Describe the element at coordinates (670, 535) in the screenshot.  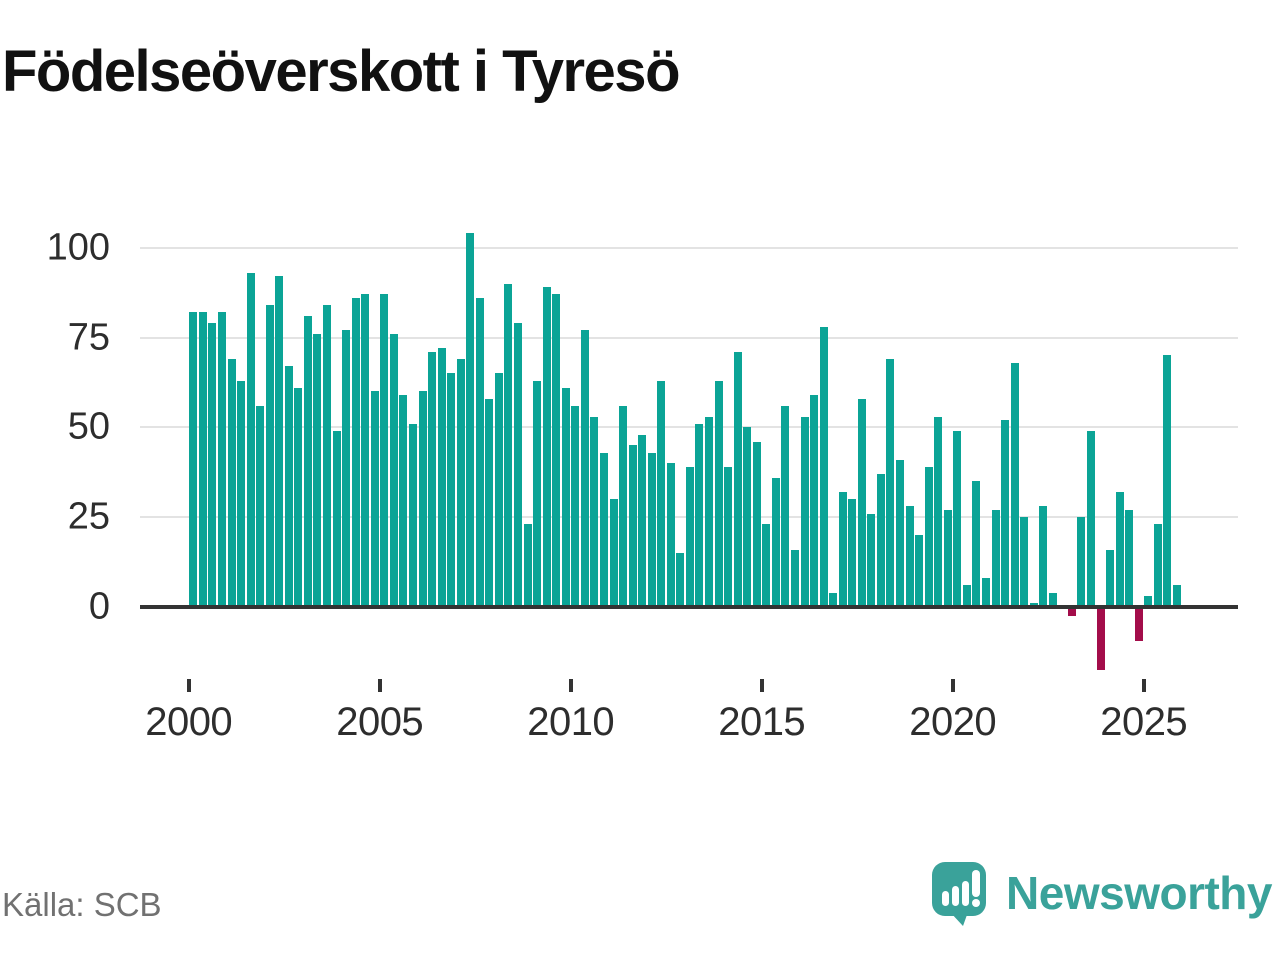
I see `bar-2012Q3` at that location.